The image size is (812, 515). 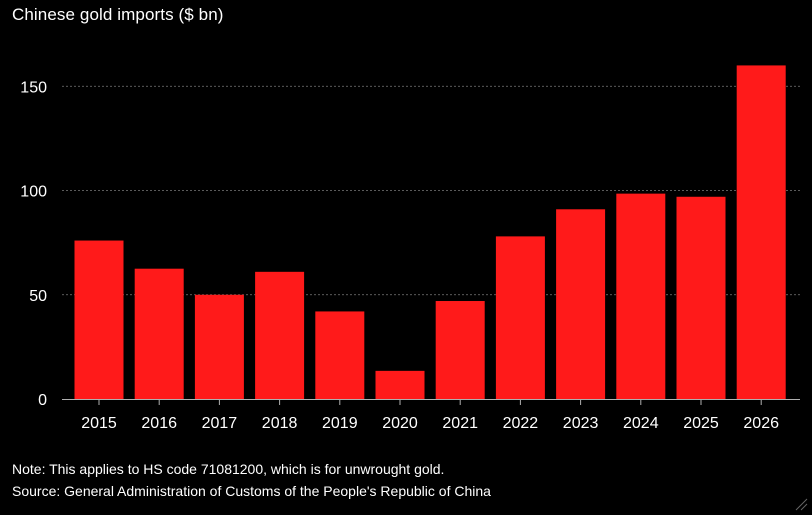 What do you see at coordinates (280, 423) in the screenshot?
I see `x-tick-label: 2018` at bounding box center [280, 423].